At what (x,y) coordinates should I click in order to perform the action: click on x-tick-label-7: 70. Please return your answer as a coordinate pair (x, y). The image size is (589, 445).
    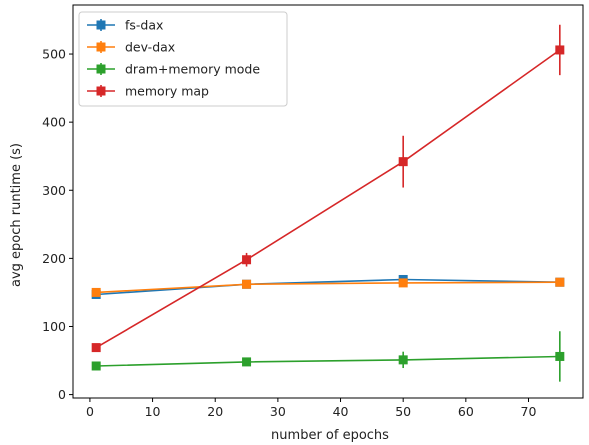
    Looking at the image, I should click on (529, 411).